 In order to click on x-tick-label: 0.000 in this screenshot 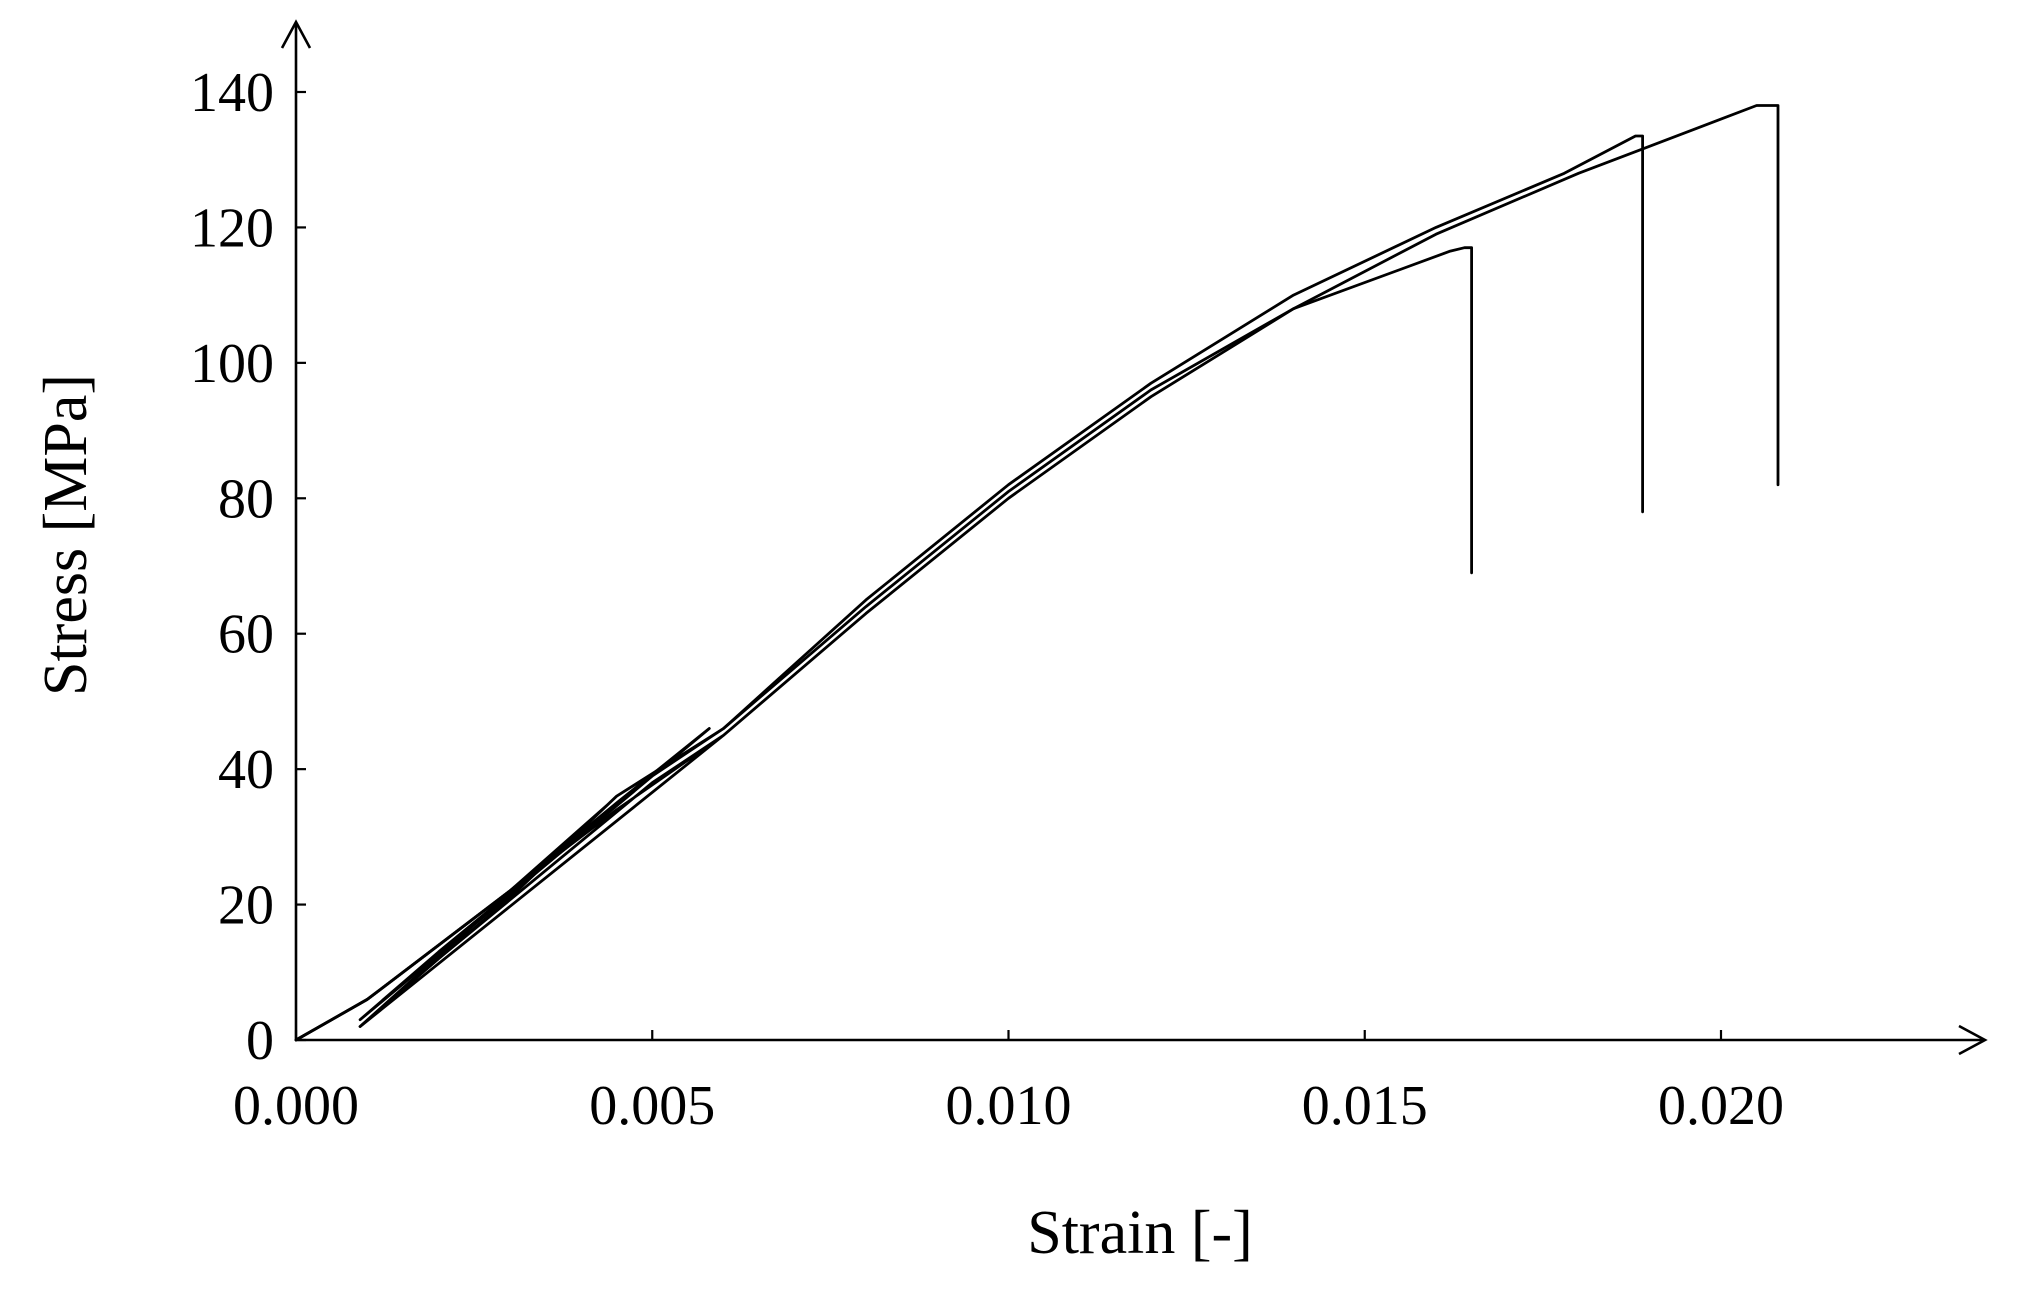, I will do `click(296, 1106)`.